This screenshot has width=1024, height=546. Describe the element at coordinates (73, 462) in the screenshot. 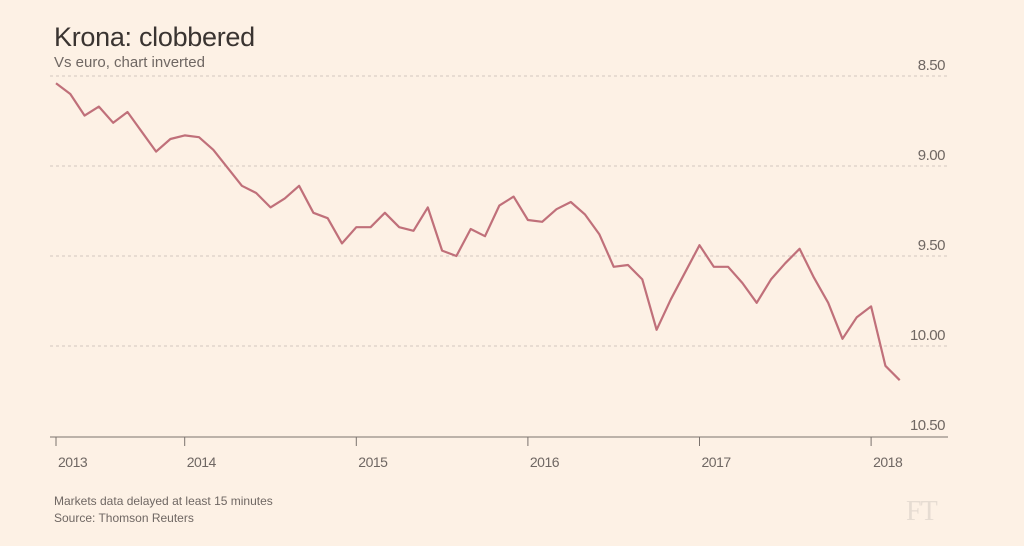

I see `x-tick-label: 2013` at that location.